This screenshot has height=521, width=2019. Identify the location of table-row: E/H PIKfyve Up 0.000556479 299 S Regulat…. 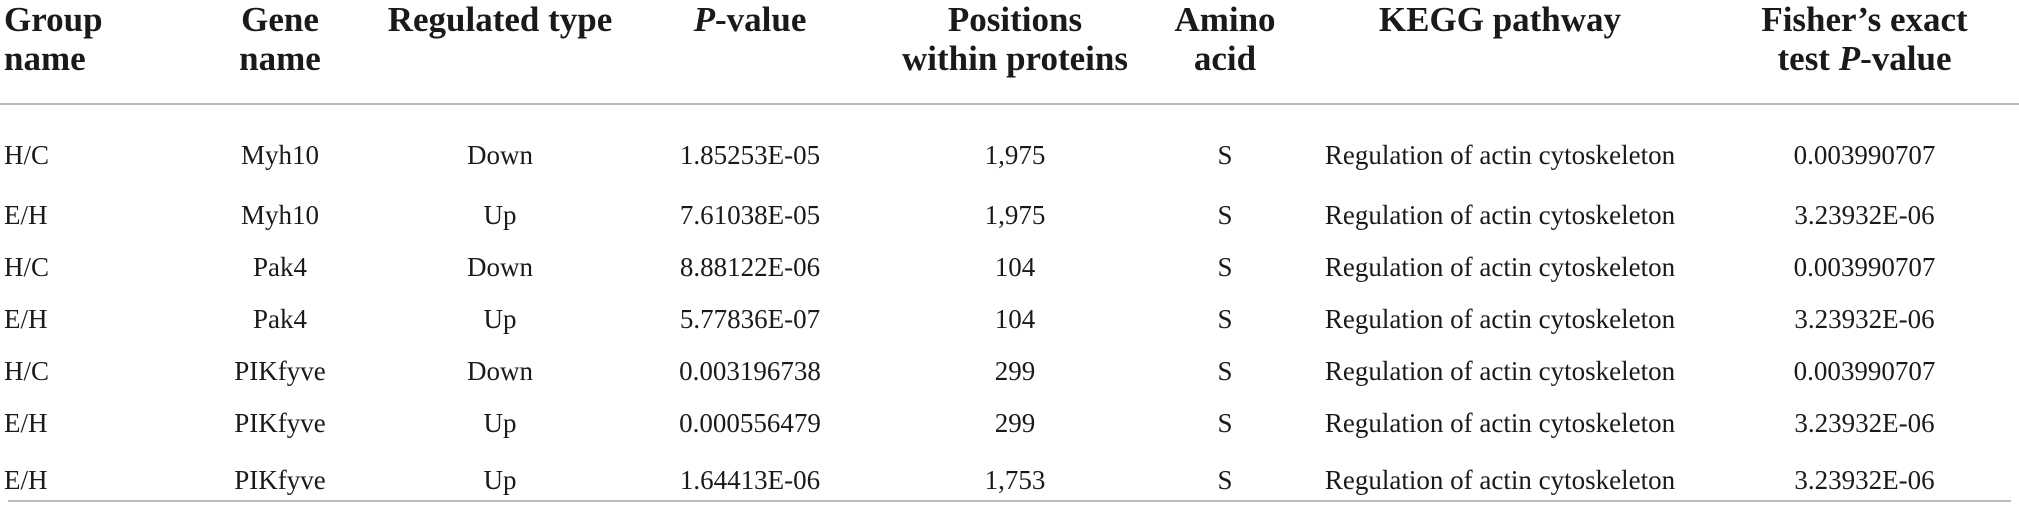
(1009, 423).